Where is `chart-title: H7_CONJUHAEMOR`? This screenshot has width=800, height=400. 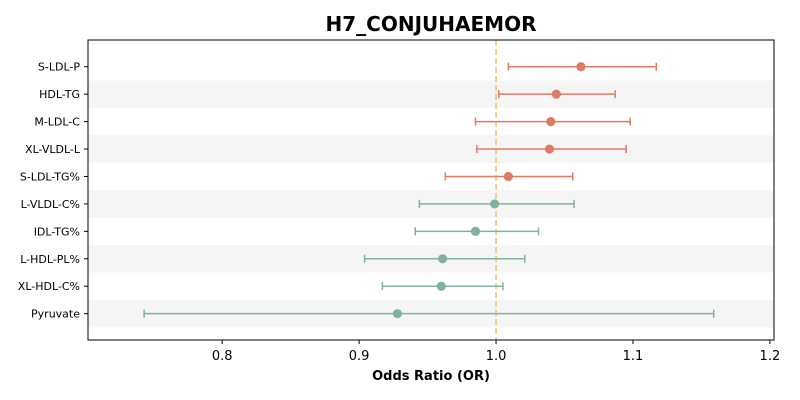
chart-title: H7_CONJUHAEMOR is located at coordinates (431, 24).